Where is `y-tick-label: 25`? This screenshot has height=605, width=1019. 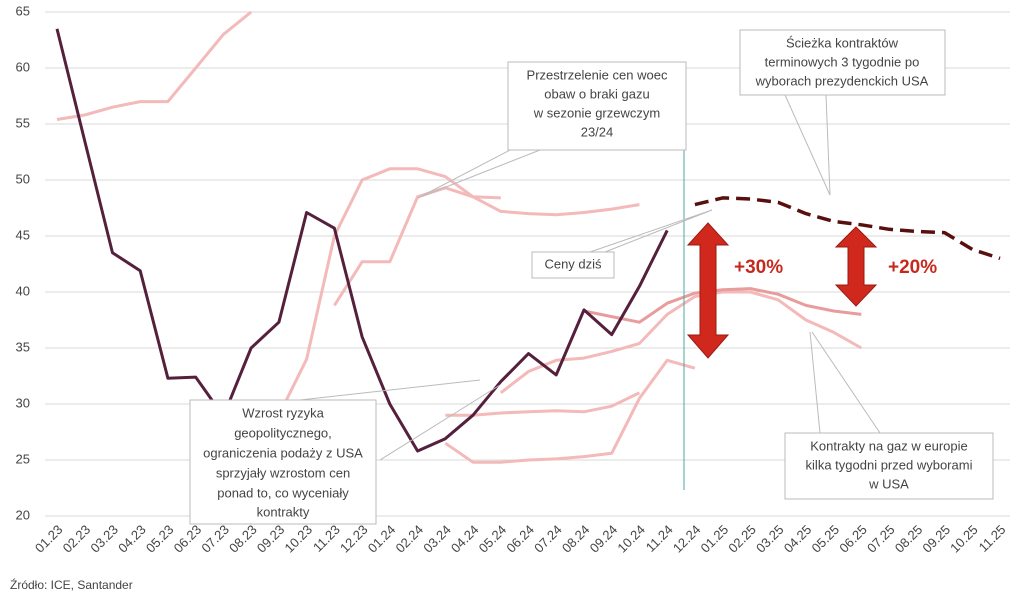
y-tick-label: 25 is located at coordinates (23, 458).